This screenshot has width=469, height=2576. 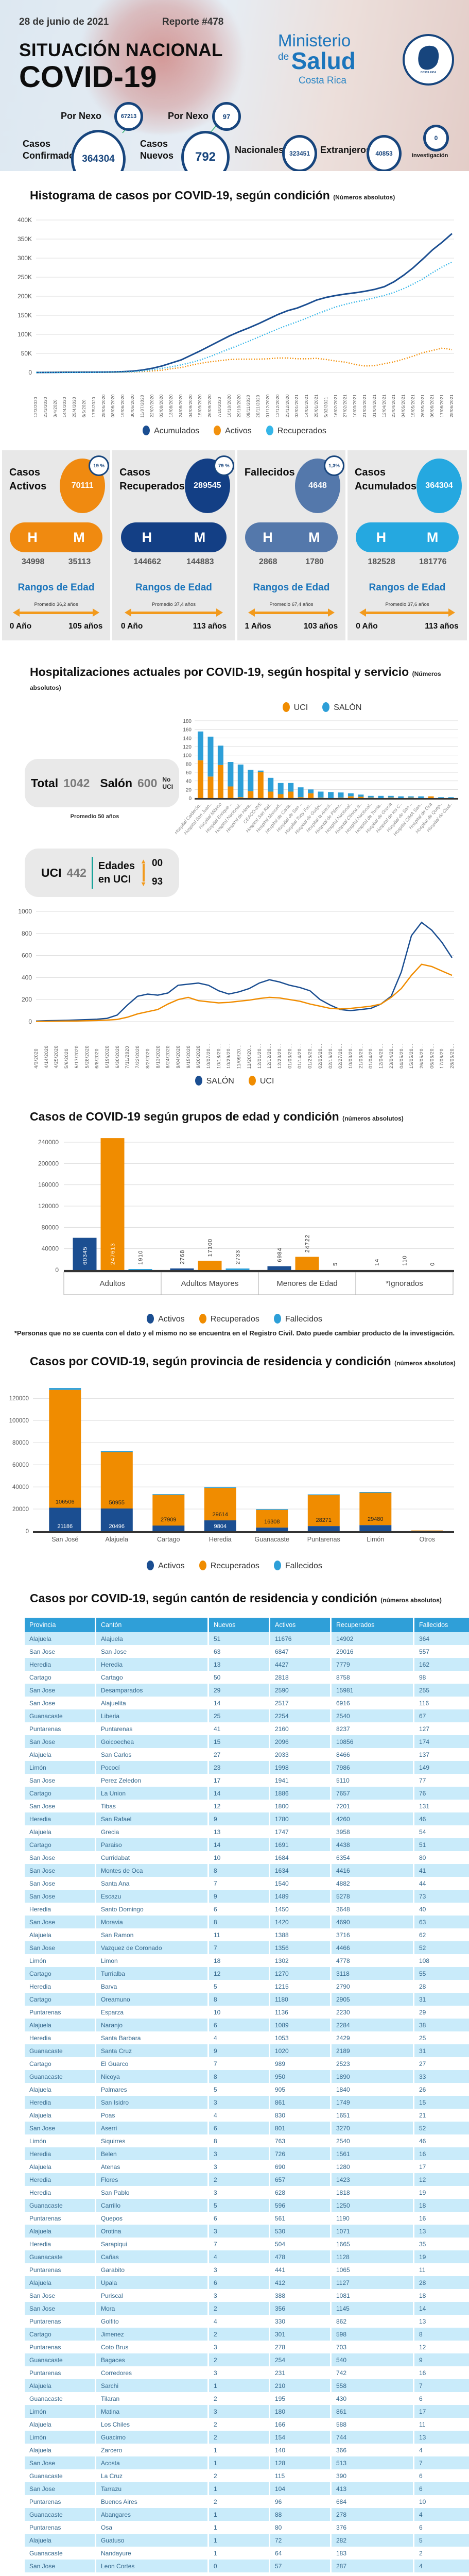 I want to click on table-cell: 31, so click(x=441, y=2050).